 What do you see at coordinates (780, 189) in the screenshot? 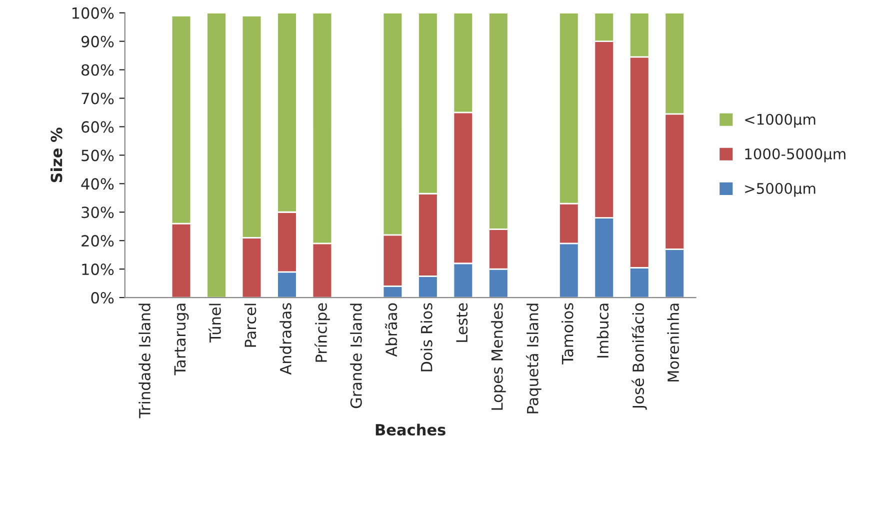
I see `legend-label: >5000µm` at bounding box center [780, 189].